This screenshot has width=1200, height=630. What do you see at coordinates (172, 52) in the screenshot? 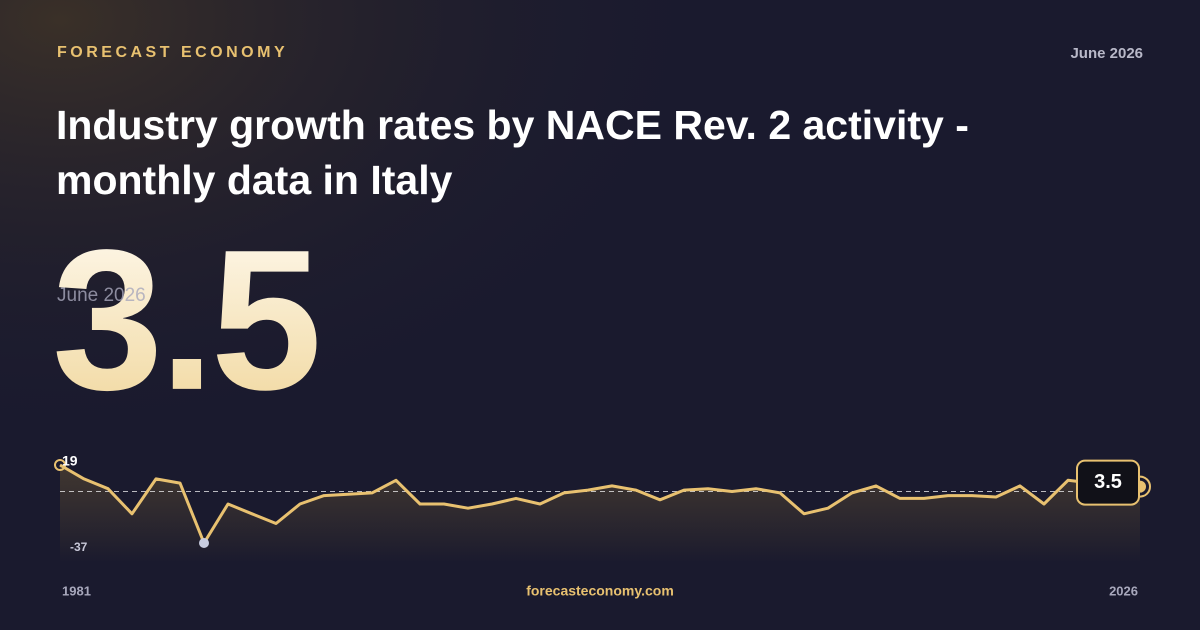
I see `brand: FORECAST ECONOMY` at bounding box center [172, 52].